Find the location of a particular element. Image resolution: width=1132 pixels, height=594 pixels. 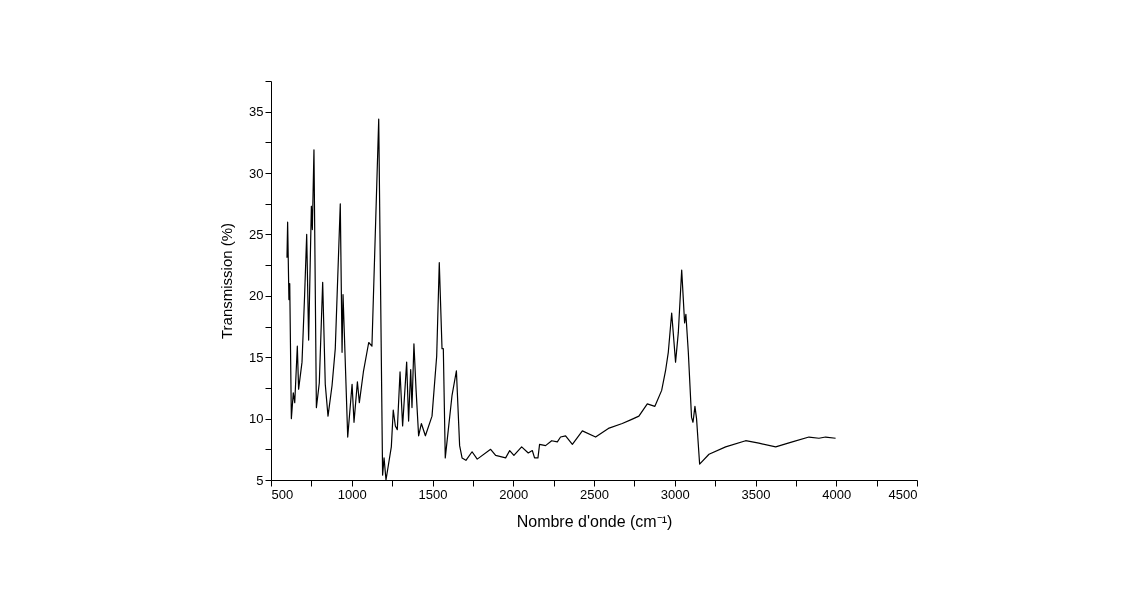

x-tick-label: 3000 is located at coordinates (675, 494).